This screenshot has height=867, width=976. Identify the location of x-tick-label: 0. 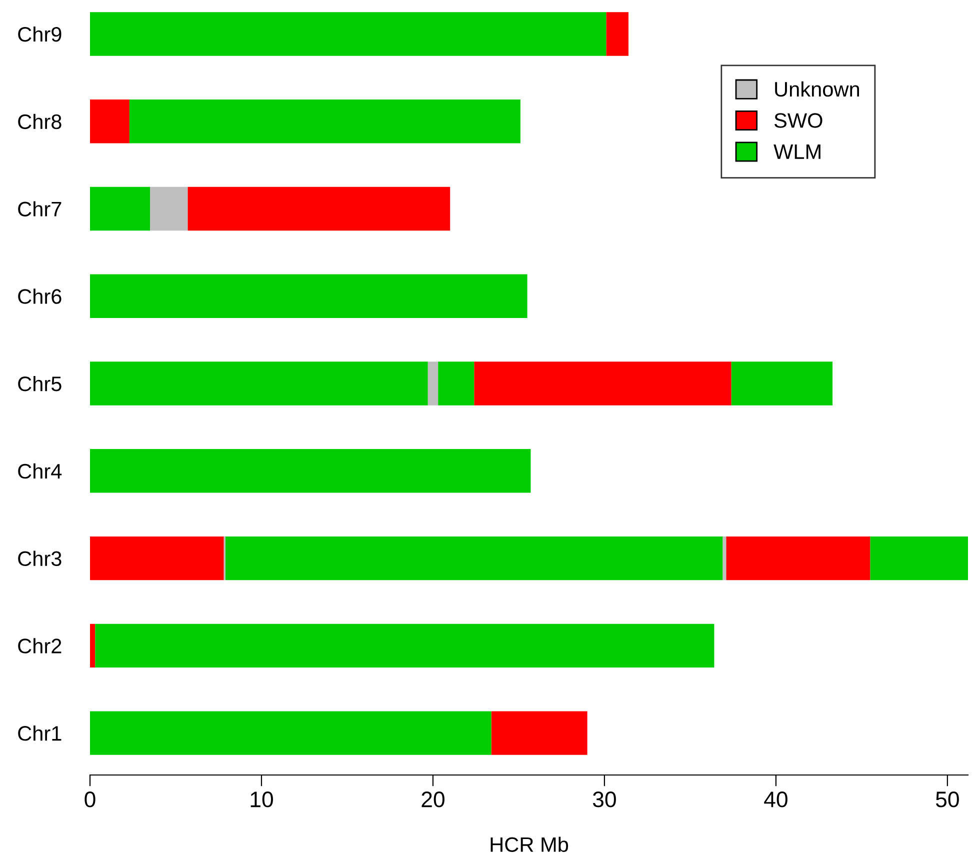
(90, 800).